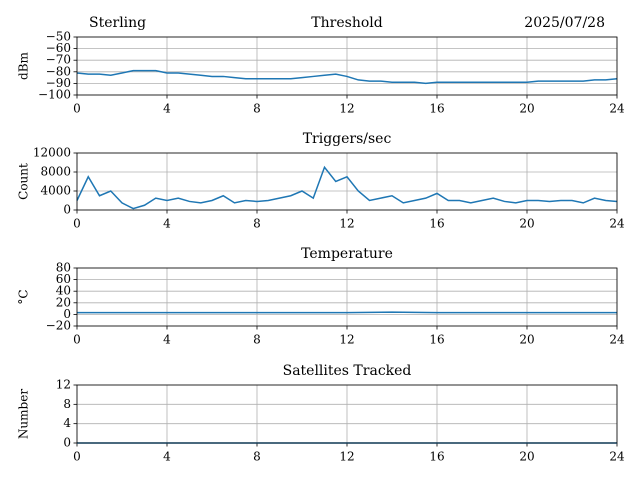 The width and height of the screenshot is (640, 480). What do you see at coordinates (58, 83) in the screenshot?
I see `y-tick-label: −90` at bounding box center [58, 83].